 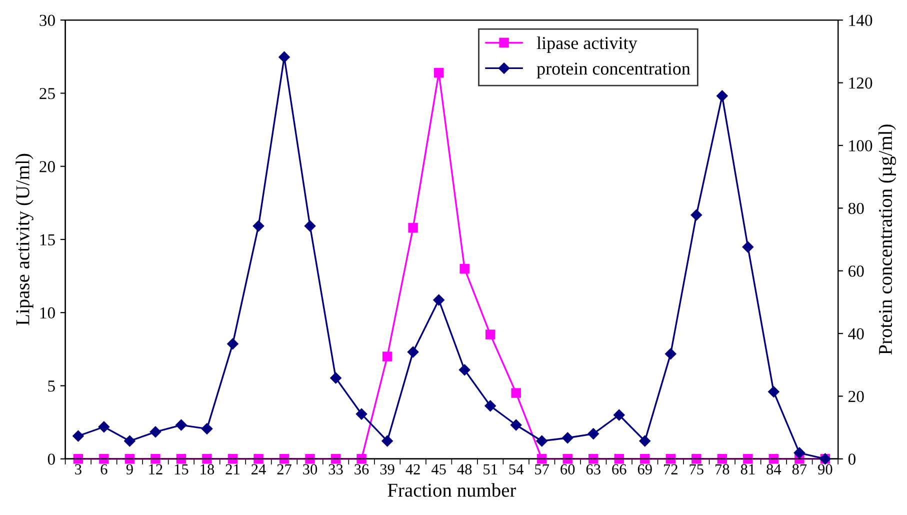 What do you see at coordinates (852, 459) in the screenshot?
I see `y2-tick-label: 0` at bounding box center [852, 459].